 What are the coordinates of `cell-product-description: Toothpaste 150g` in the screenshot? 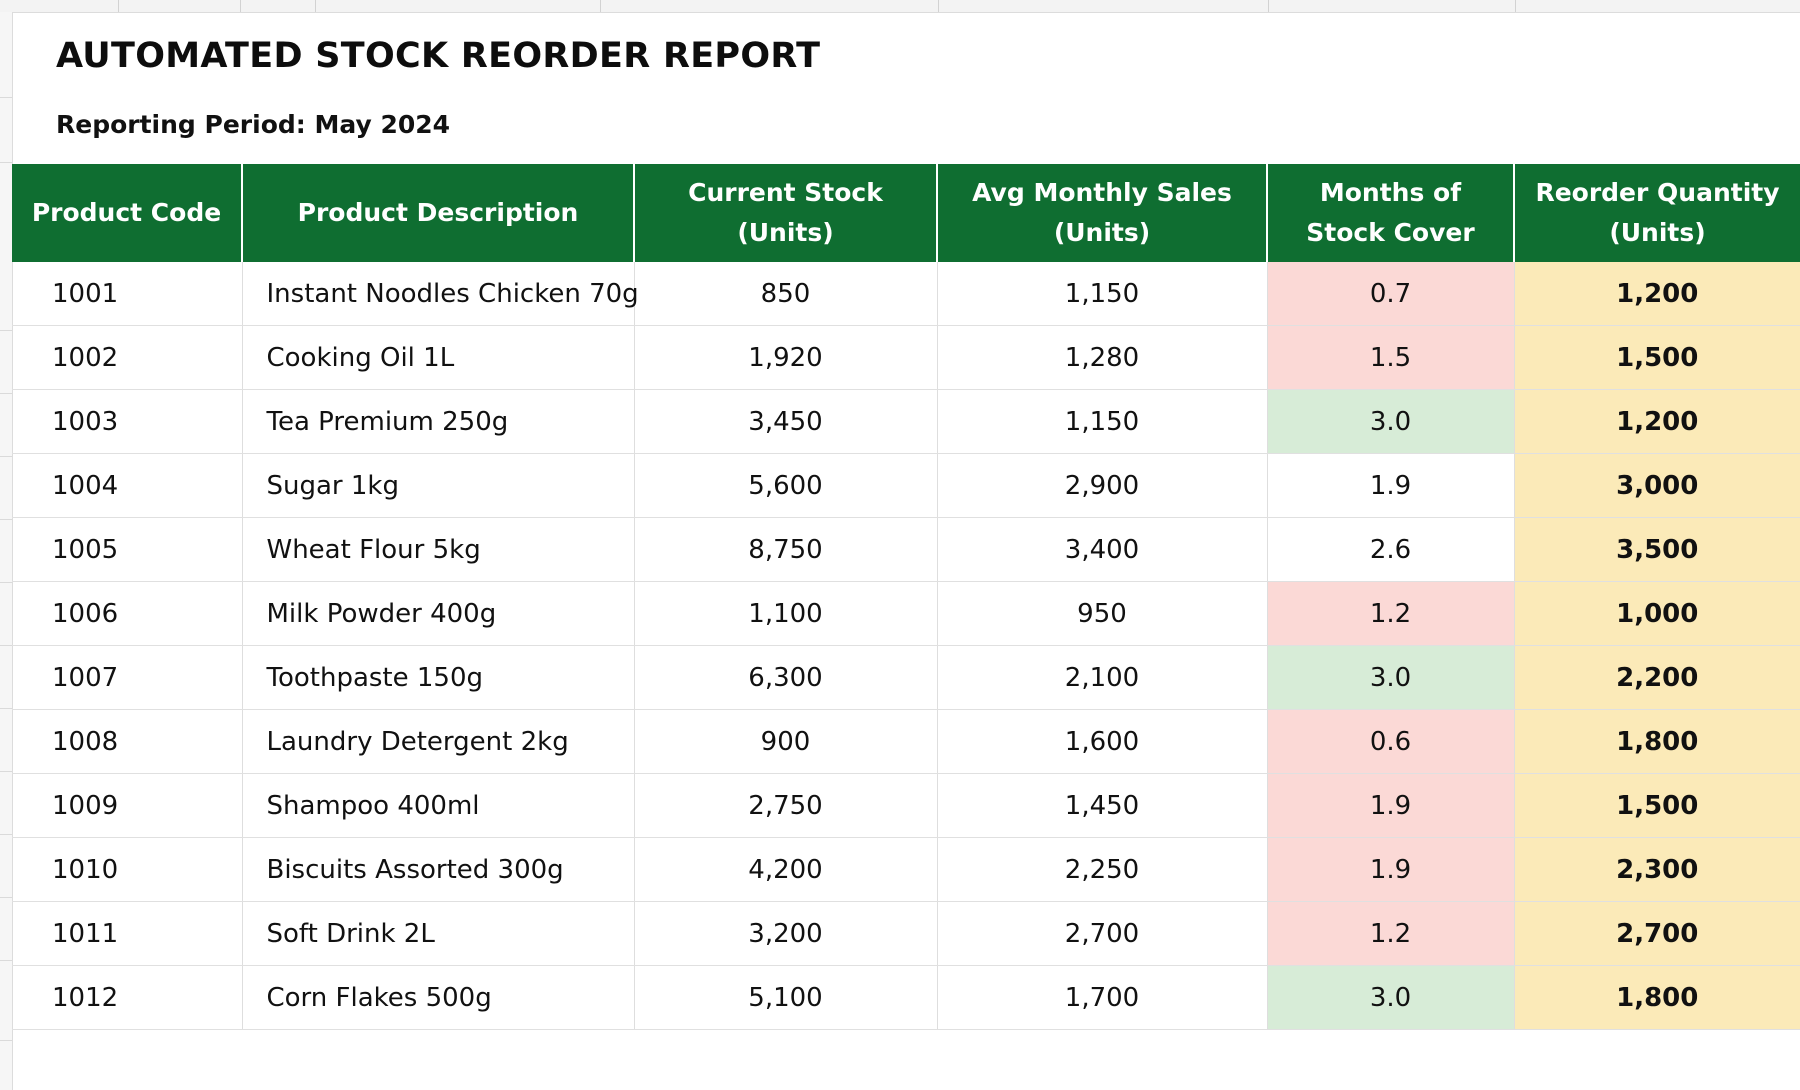 It's located at (438, 677).